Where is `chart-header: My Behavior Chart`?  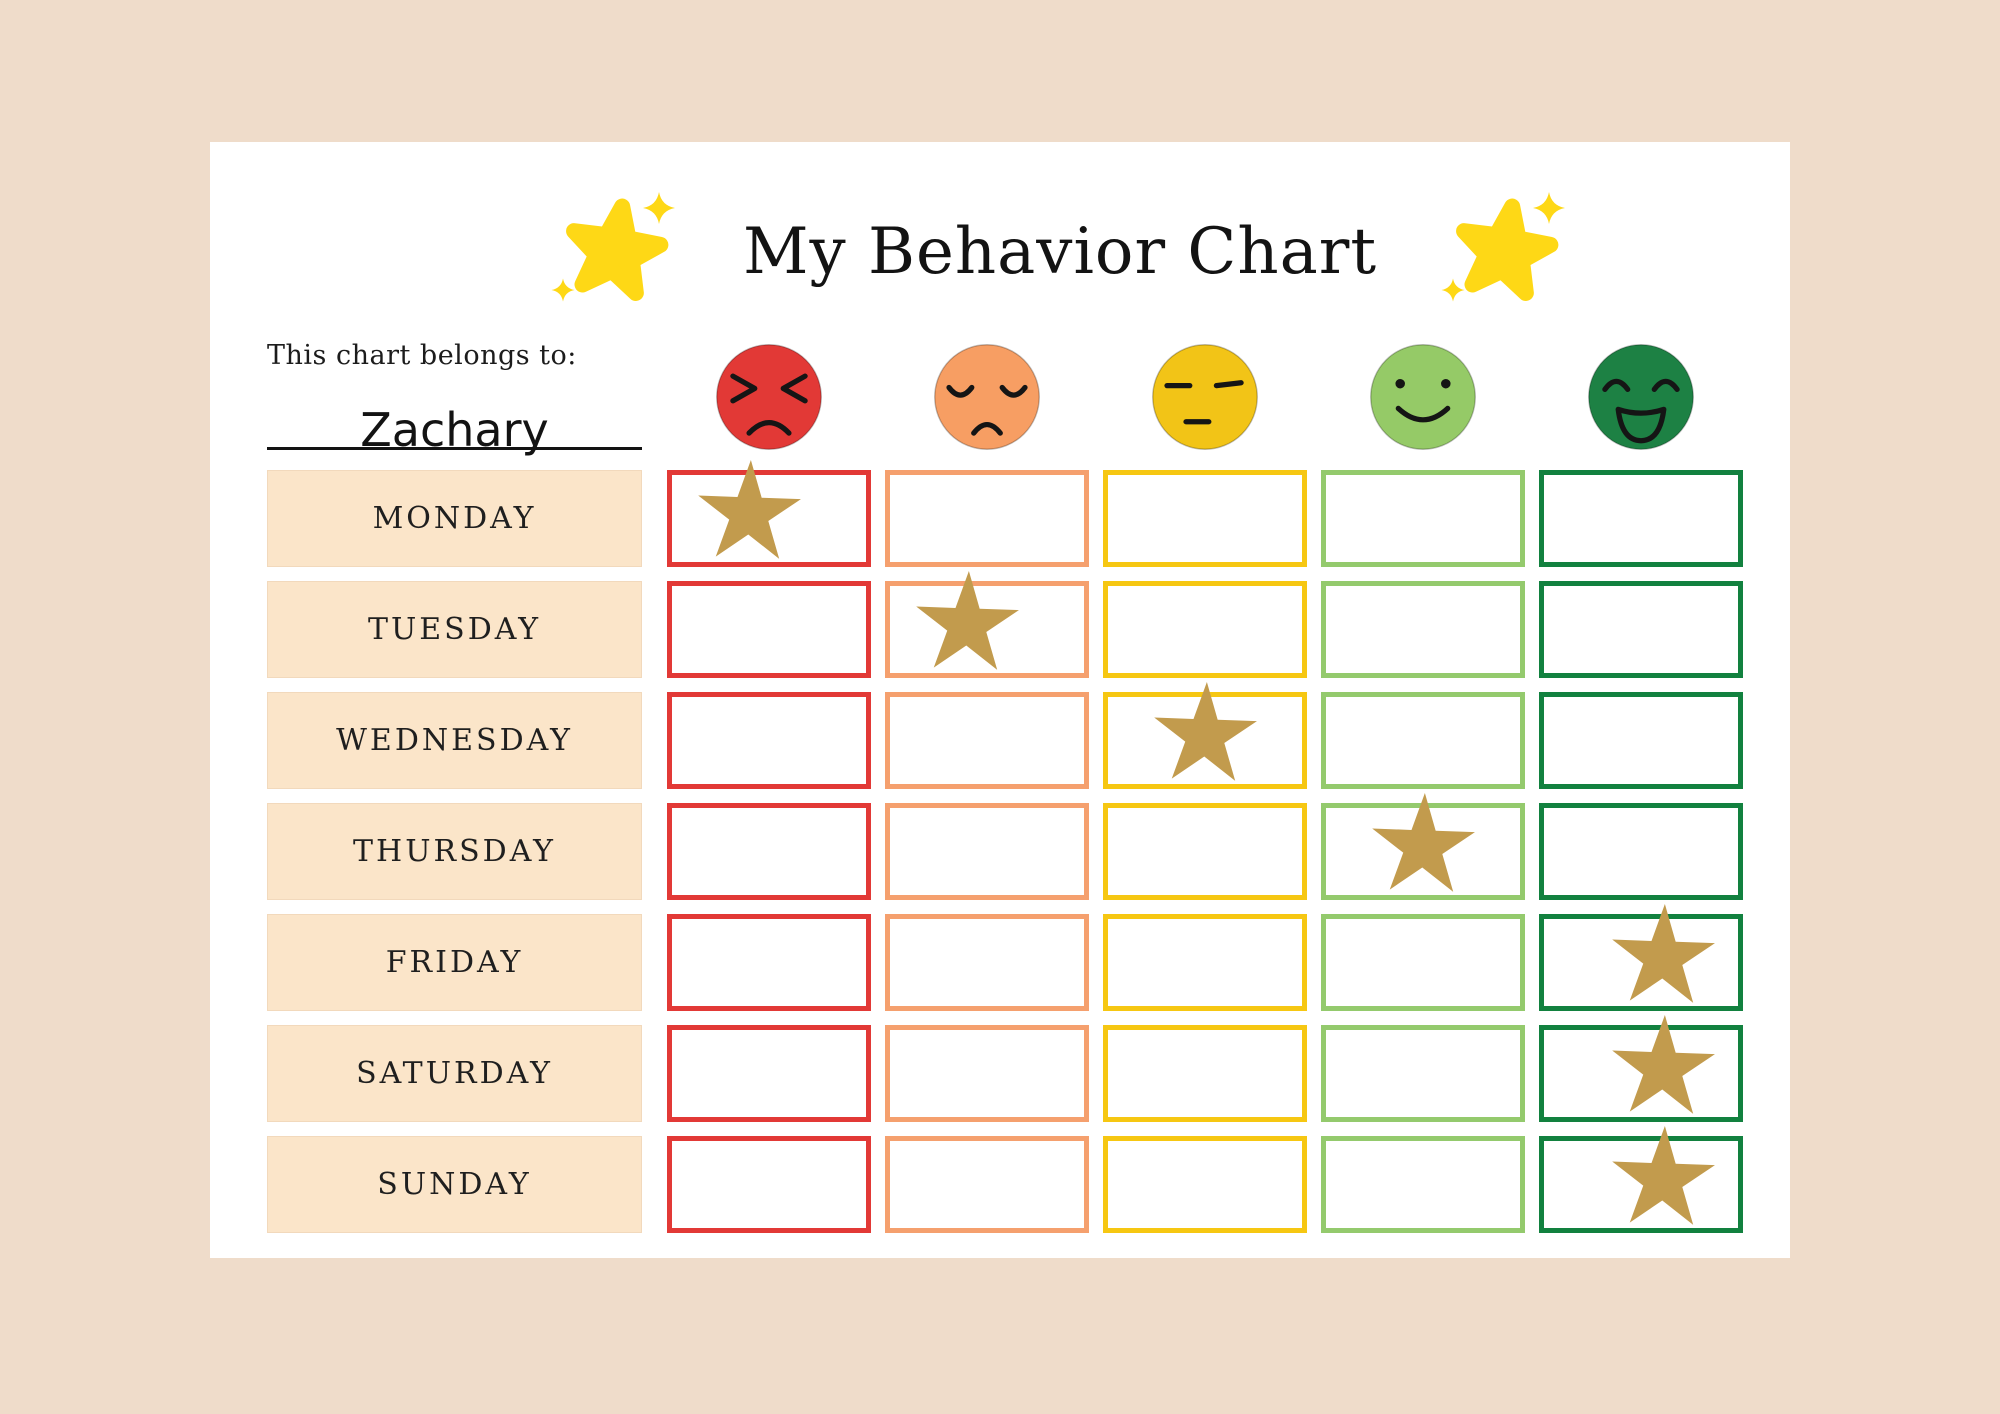 chart-header: My Behavior Chart is located at coordinates (1060, 252).